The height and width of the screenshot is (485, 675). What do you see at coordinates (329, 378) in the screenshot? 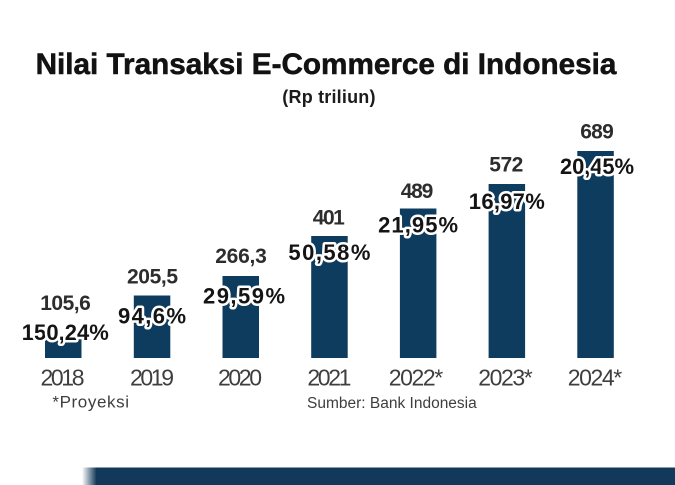
I see `svg-text: 2021` at bounding box center [329, 378].